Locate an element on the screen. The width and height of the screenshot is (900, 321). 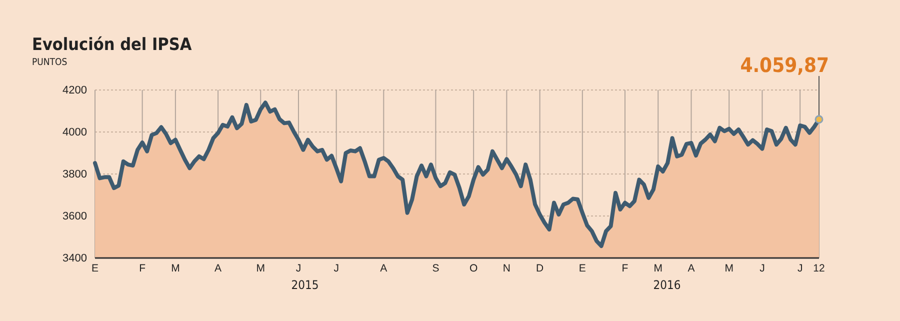
y-tick-label: 3400 is located at coordinates (74, 258).